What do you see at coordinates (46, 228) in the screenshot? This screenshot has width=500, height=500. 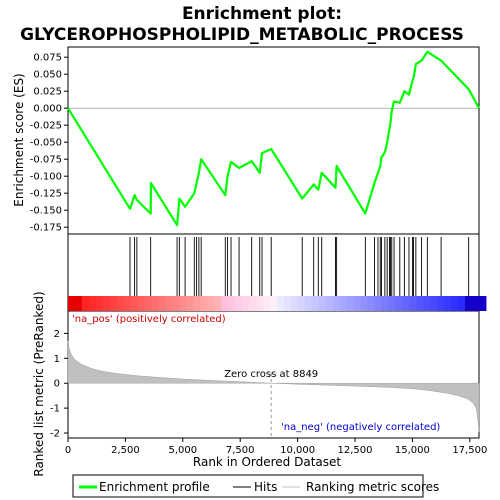 I see `es-ytick-label: -0.175` at bounding box center [46, 228].